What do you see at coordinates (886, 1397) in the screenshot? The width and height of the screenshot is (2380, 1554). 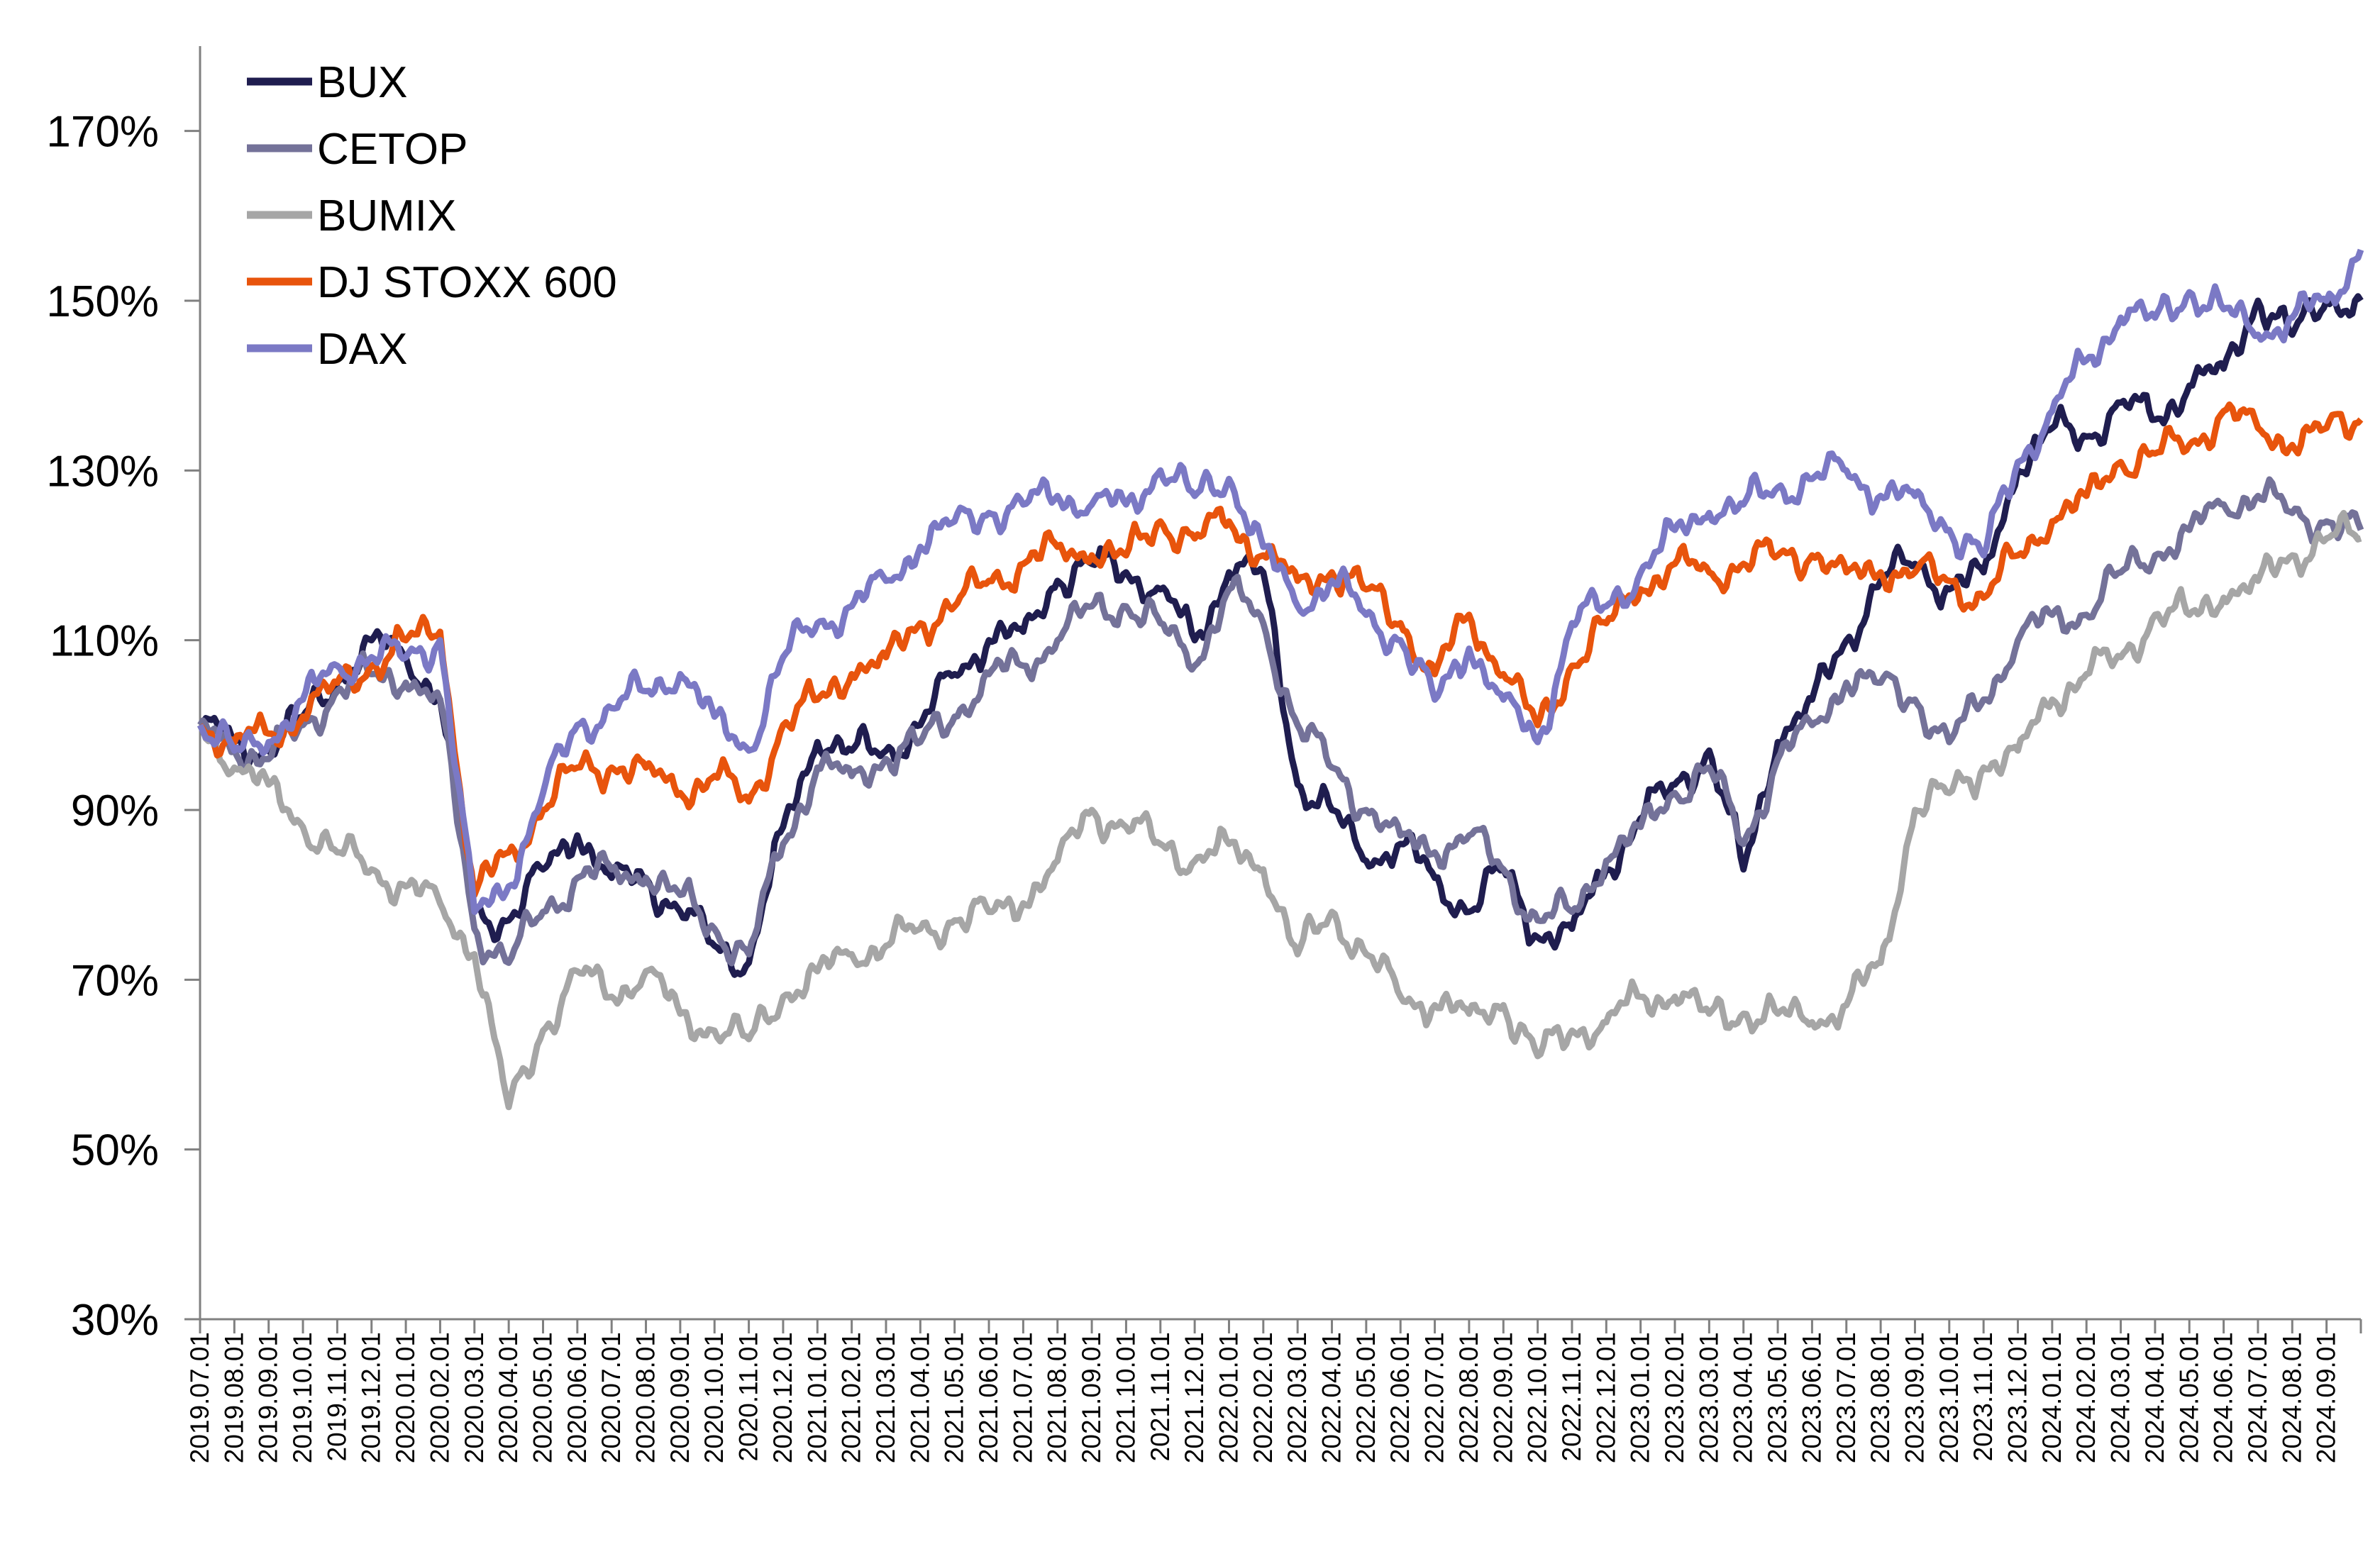 I see `x-tick-label: 2021.03.01` at bounding box center [886, 1397].